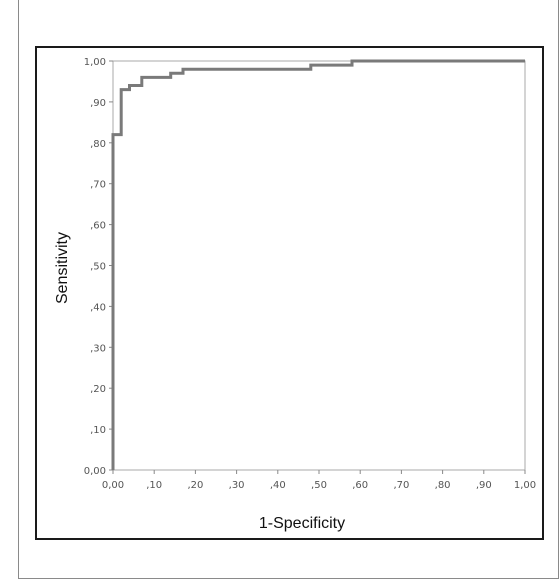 This screenshot has width=560, height=580. Describe the element at coordinates (98, 430) in the screenshot. I see `y-tick-label: ,10` at that location.